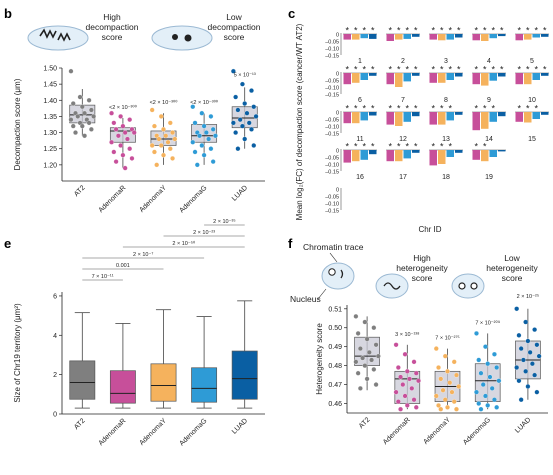 The height and width of the screenshot is (475, 553). What do you see at coordinates (433, 118) in the screenshot?
I see `bar-chr-13-AdenomaR` at bounding box center [433, 118].